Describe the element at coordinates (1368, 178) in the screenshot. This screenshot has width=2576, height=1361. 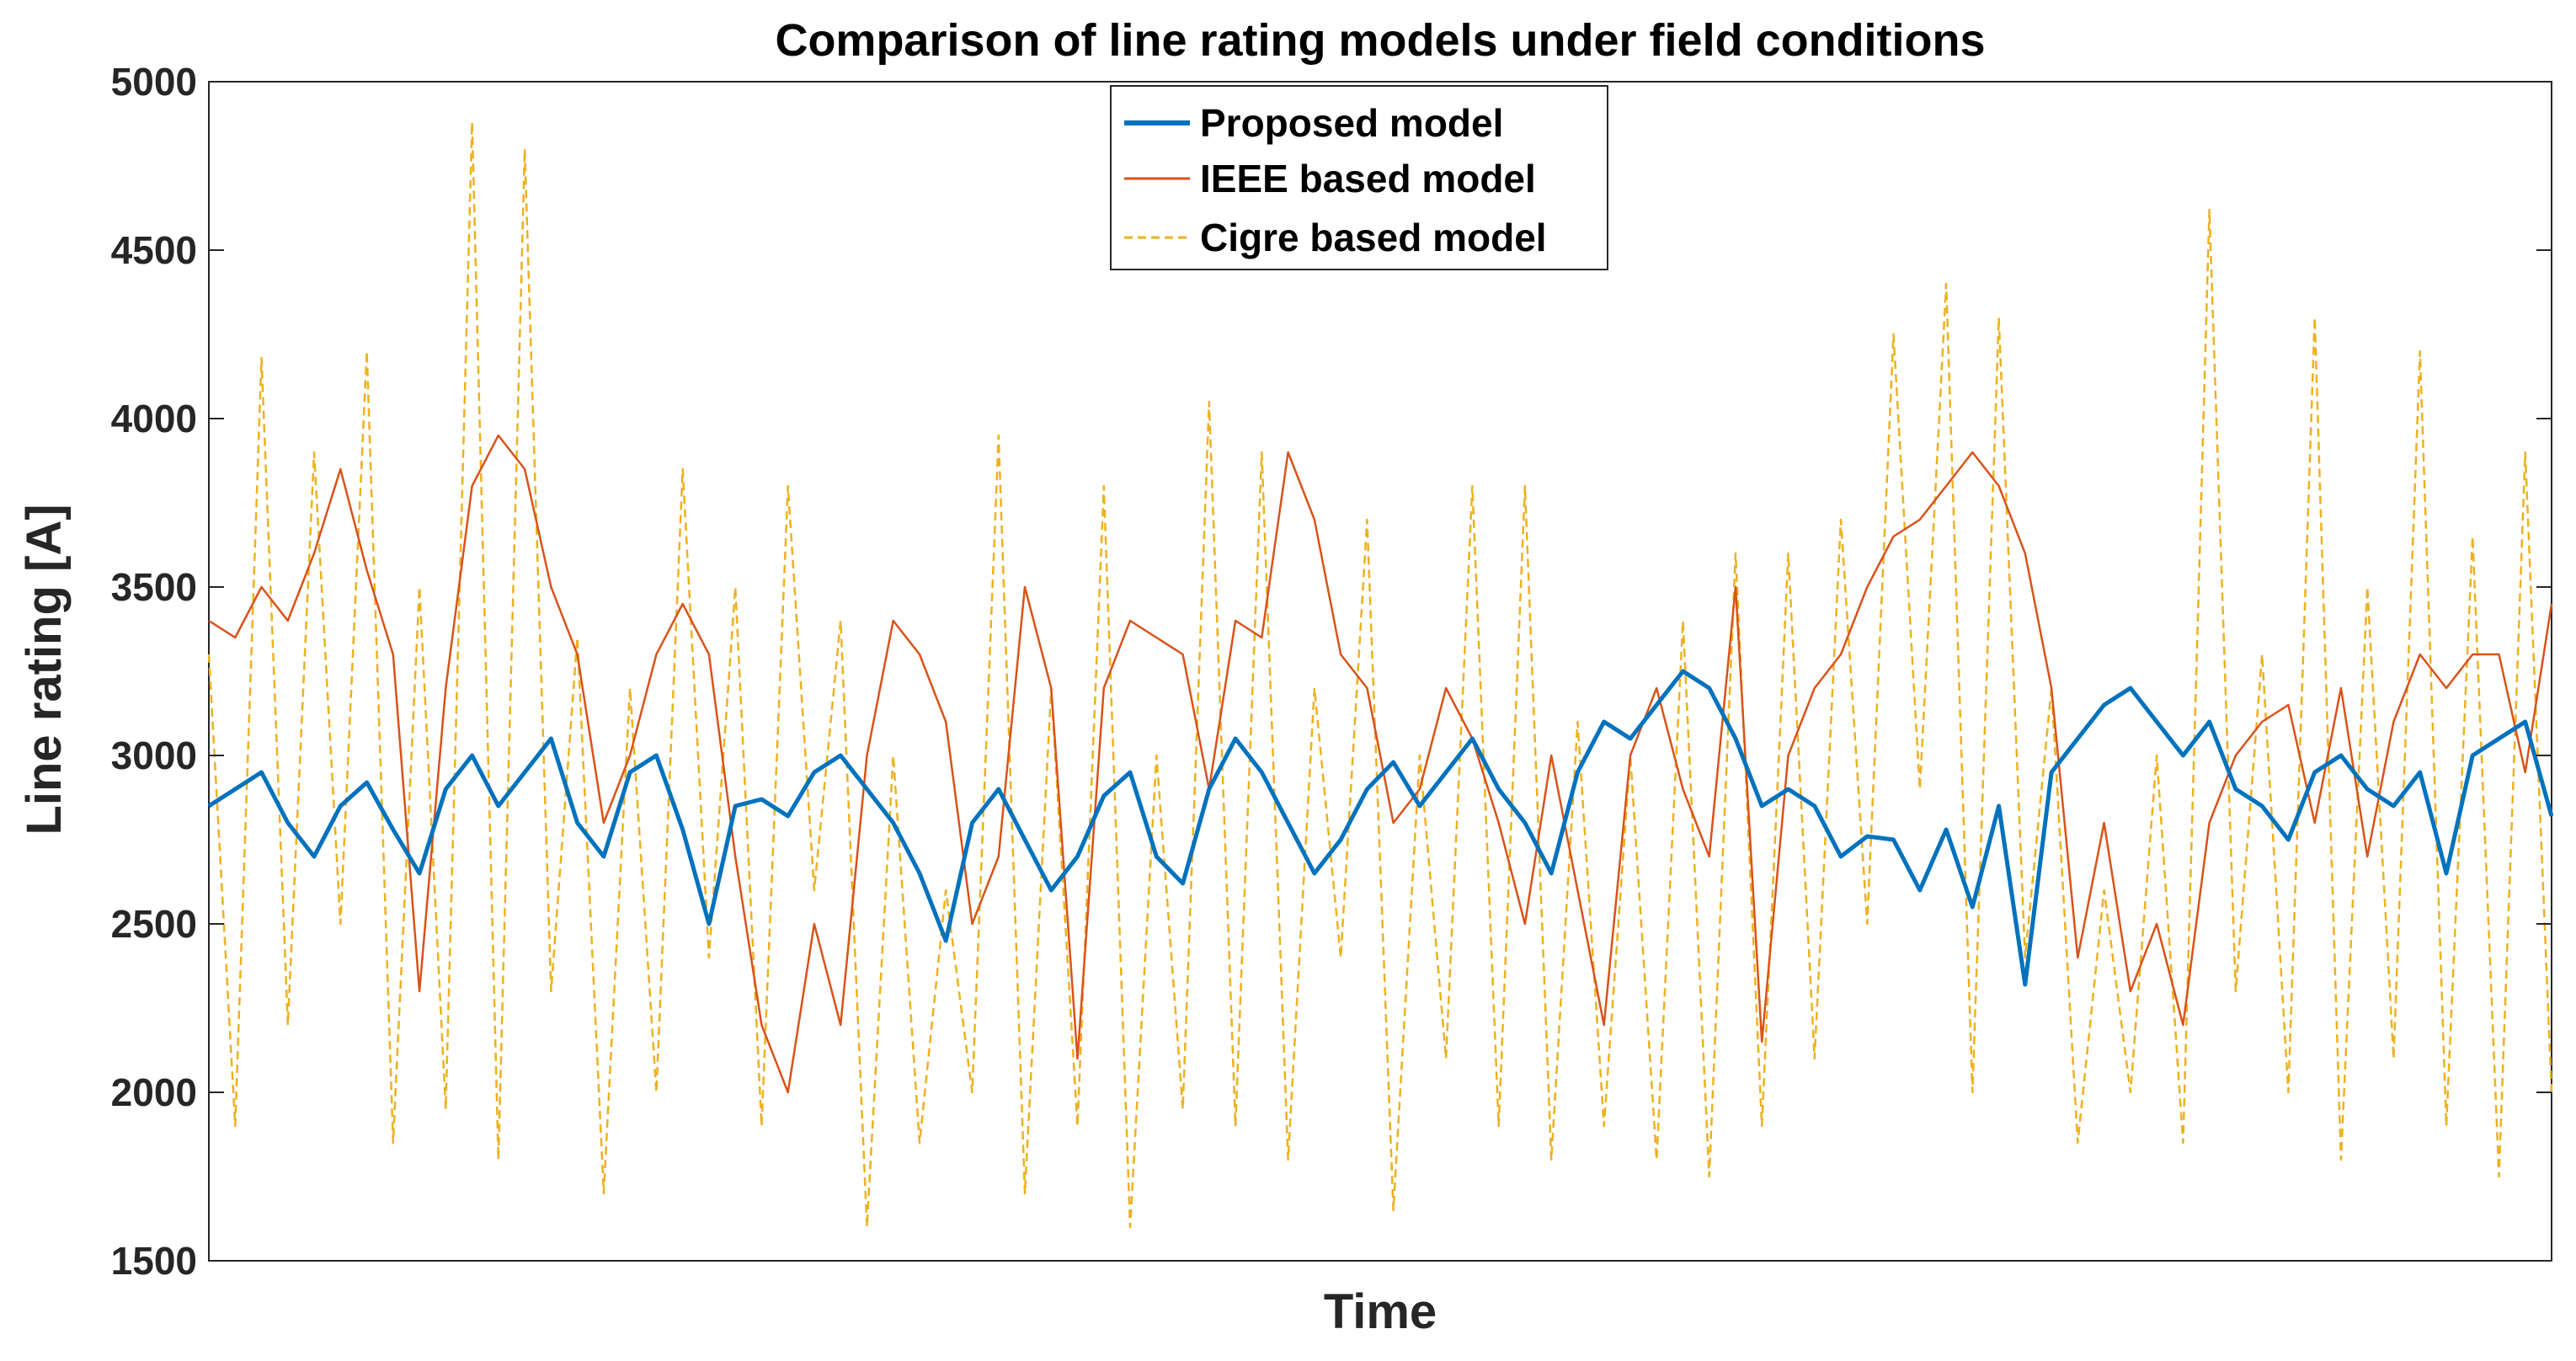
I see `legend-label-ieee: IEEE based model` at that location.